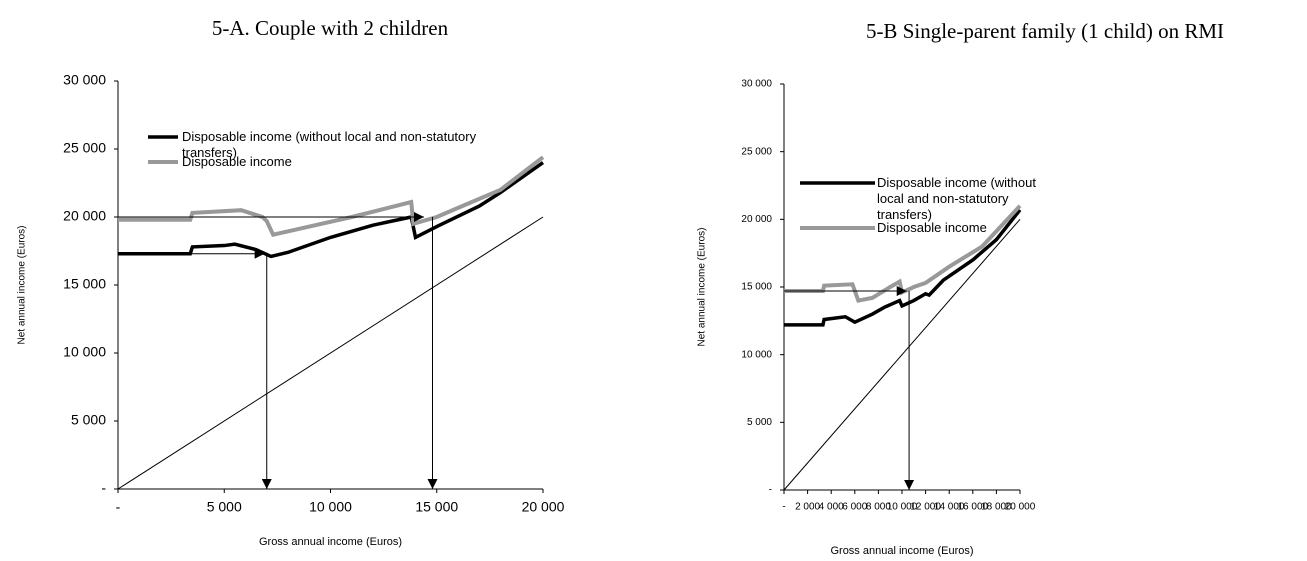 The width and height of the screenshot is (1307, 561). I want to click on chart-title: 5-A. Couple with 2 children, so click(330, 28).